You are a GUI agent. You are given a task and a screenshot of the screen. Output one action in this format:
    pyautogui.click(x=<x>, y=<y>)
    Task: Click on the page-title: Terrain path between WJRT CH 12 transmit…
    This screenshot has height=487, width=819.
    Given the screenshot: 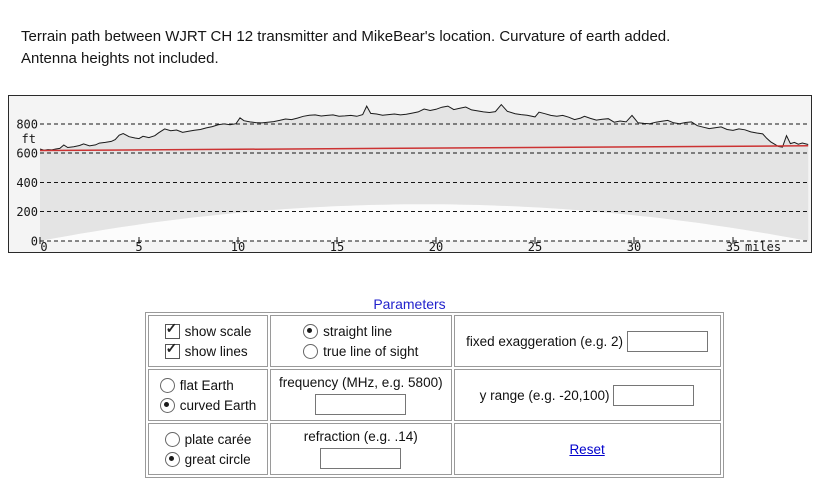 What is the action you would take?
    pyautogui.click(x=345, y=48)
    